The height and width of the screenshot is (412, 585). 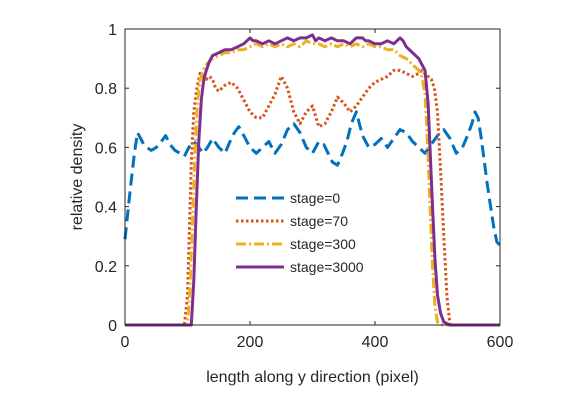 I want to click on y-axis-label: relative density, so click(x=77, y=177).